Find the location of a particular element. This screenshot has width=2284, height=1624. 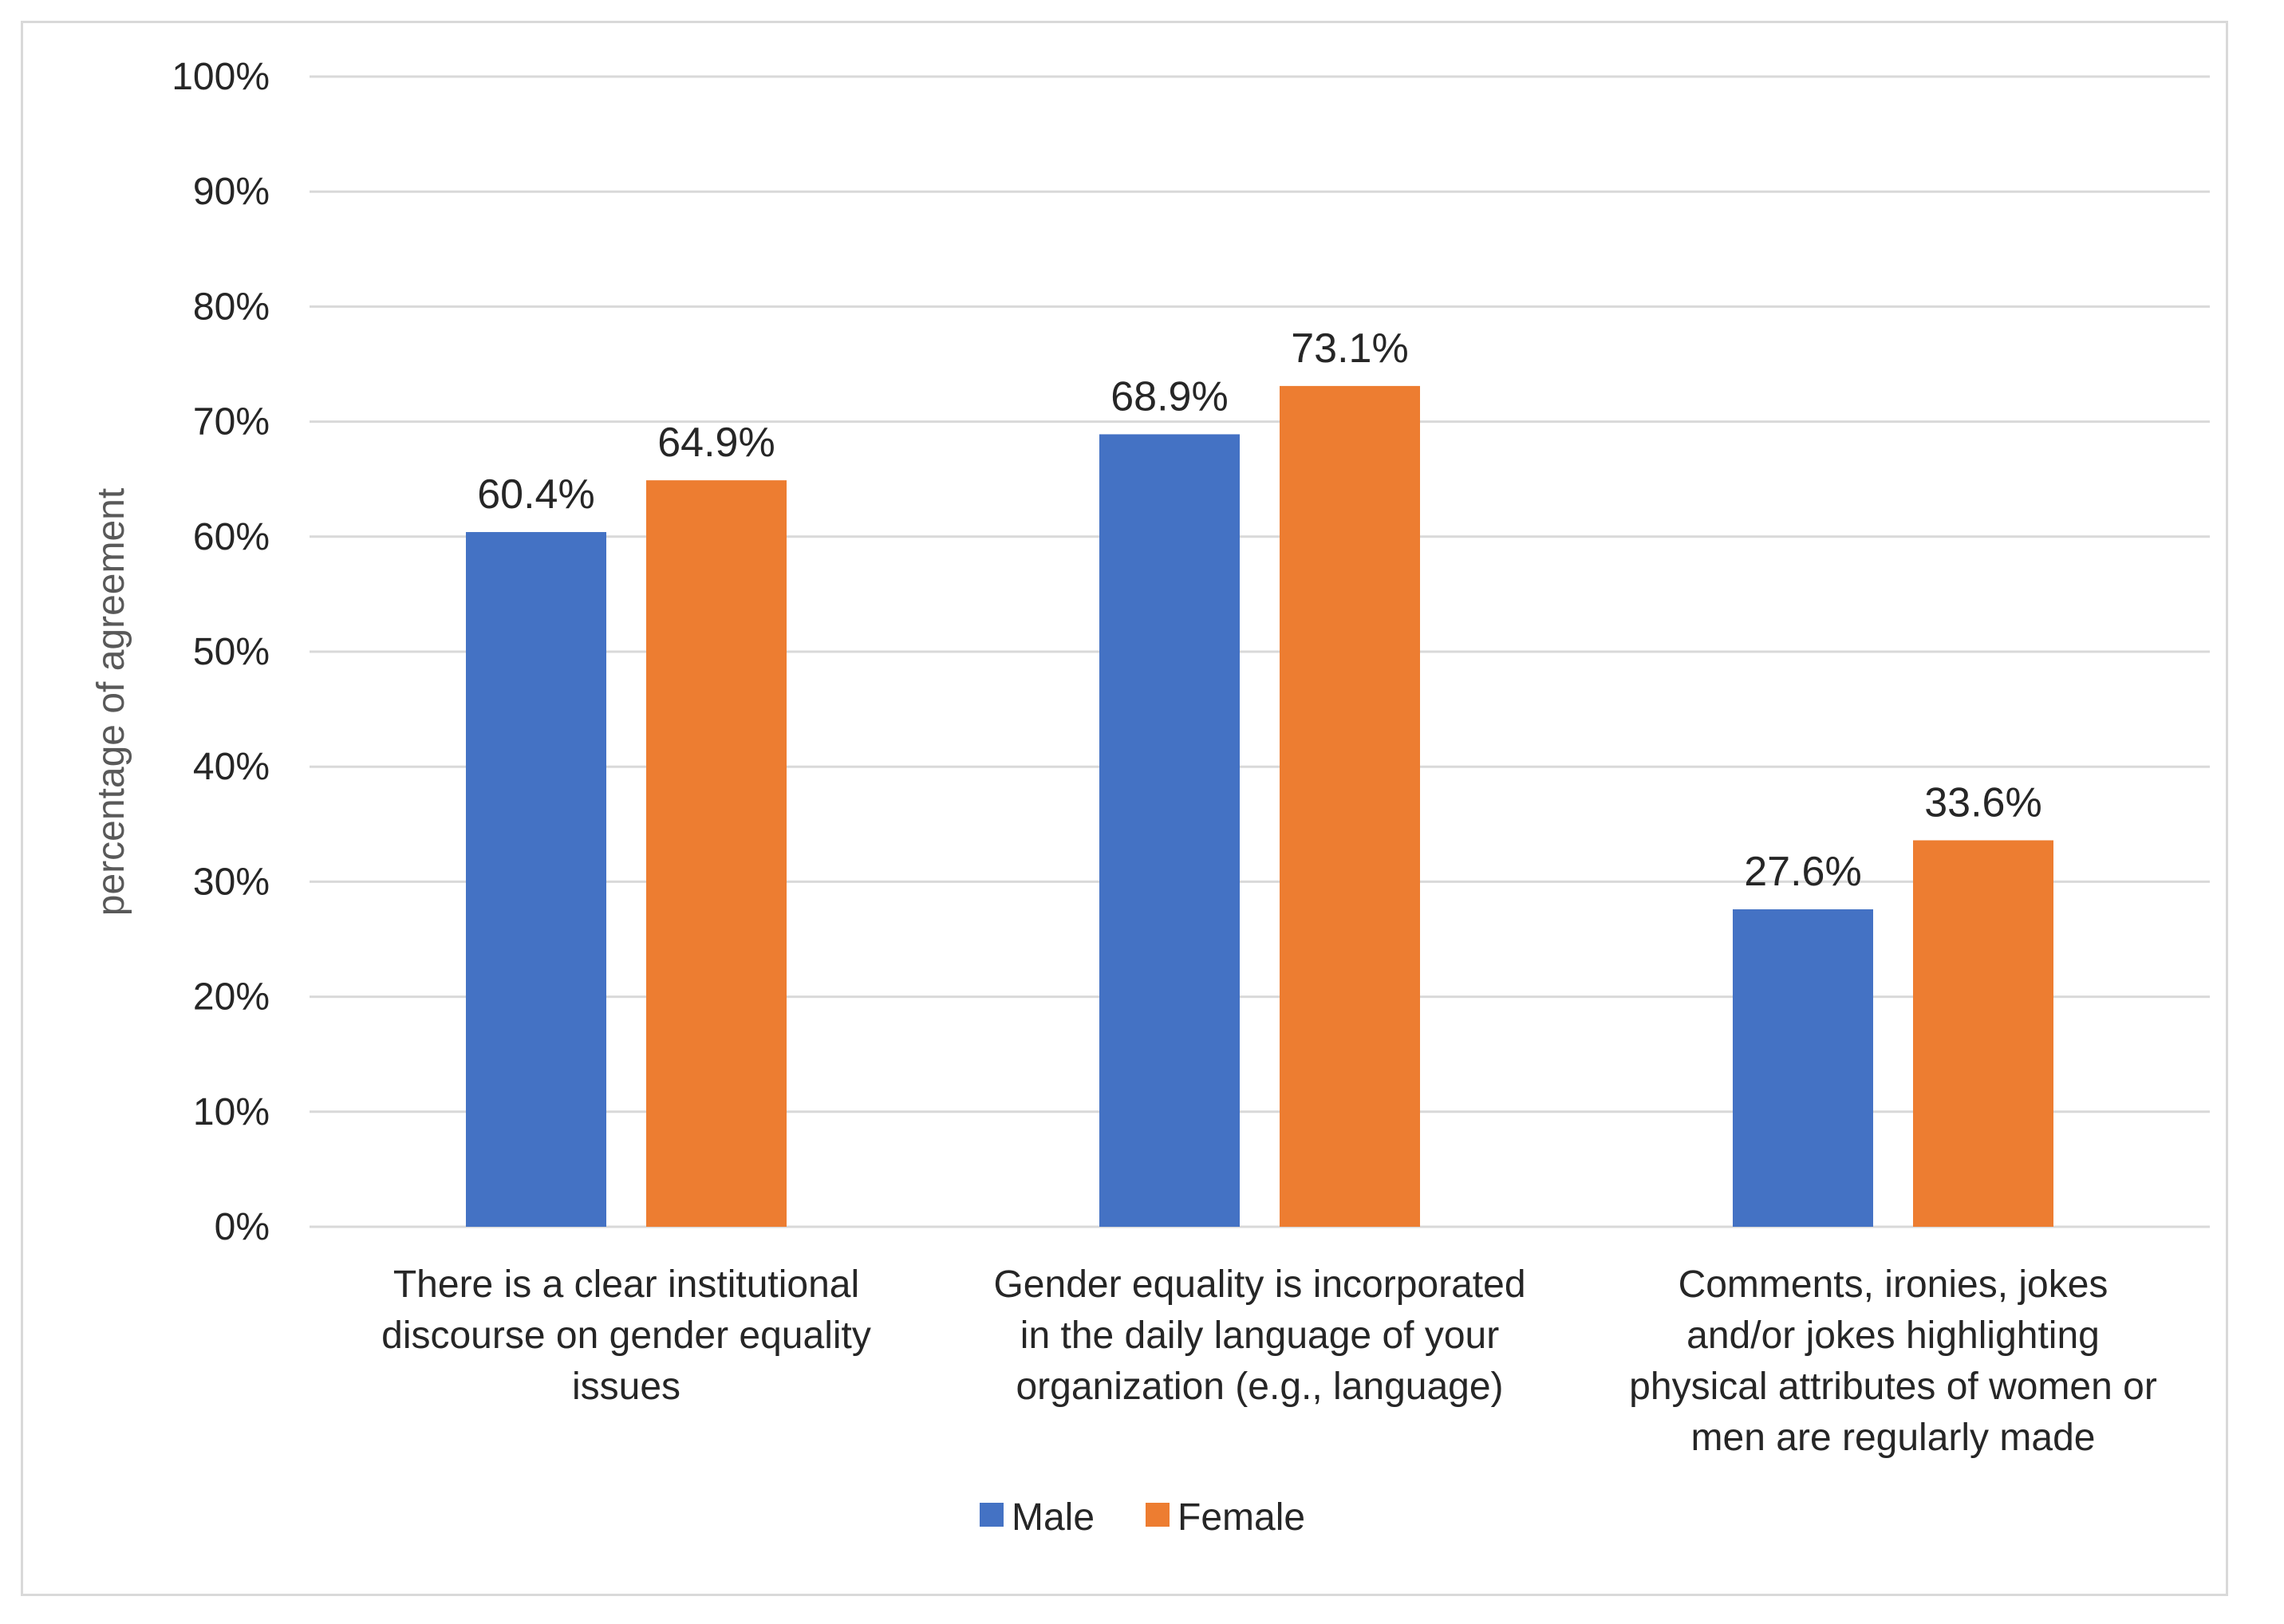

data-label: 60.4% is located at coordinates (535, 494).